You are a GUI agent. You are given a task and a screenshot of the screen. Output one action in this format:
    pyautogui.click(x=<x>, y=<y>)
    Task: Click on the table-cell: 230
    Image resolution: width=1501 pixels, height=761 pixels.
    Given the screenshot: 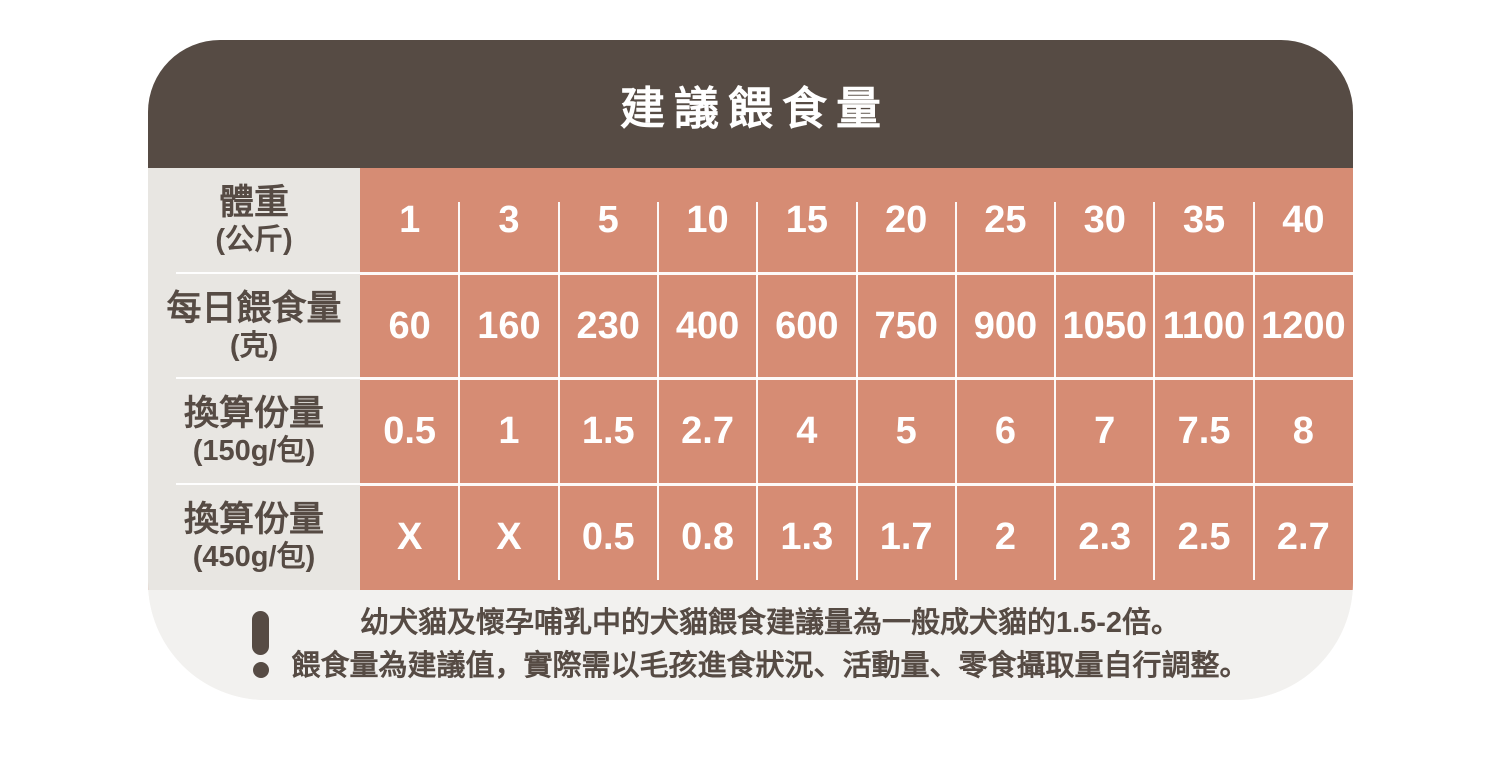 What is the action you would take?
    pyautogui.click(x=608, y=326)
    